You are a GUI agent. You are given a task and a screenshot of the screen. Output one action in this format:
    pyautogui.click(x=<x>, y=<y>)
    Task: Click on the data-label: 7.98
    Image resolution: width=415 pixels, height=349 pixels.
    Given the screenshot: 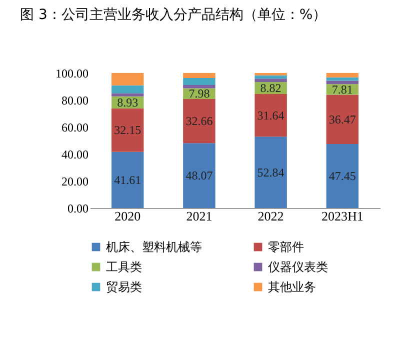 What is the action you would take?
    pyautogui.click(x=199, y=93)
    